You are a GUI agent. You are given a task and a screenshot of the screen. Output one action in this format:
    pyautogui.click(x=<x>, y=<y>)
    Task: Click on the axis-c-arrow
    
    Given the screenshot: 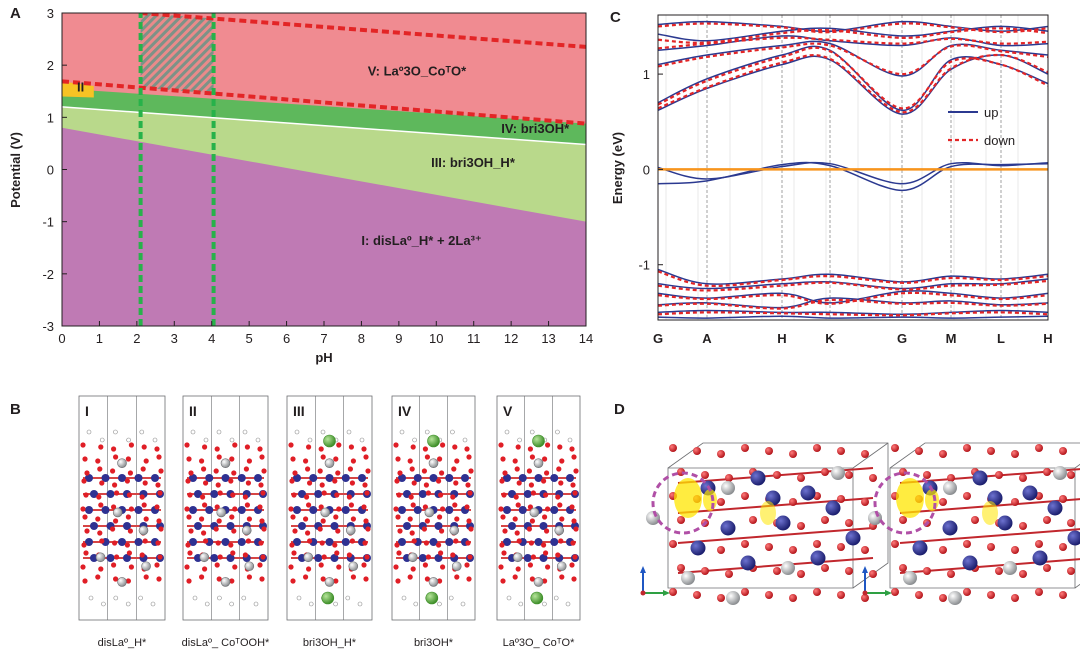 What is the action you would take?
    pyautogui.click(x=643, y=569)
    